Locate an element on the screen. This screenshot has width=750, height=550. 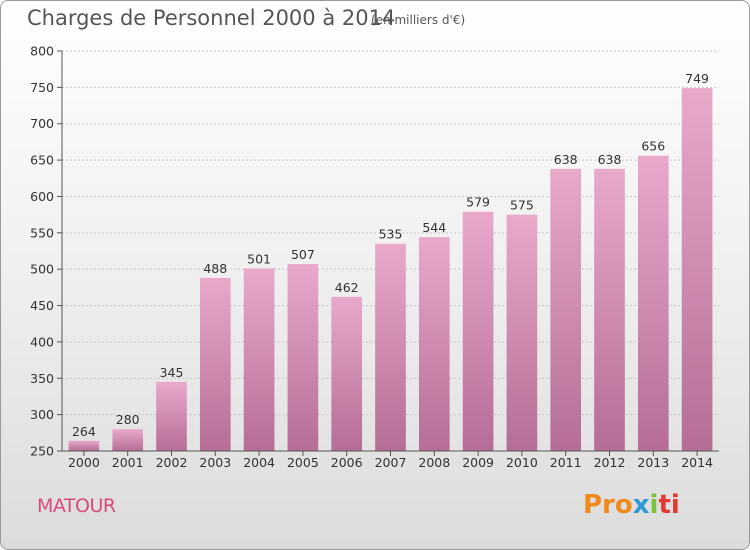
data-label: 345 is located at coordinates (172, 372).